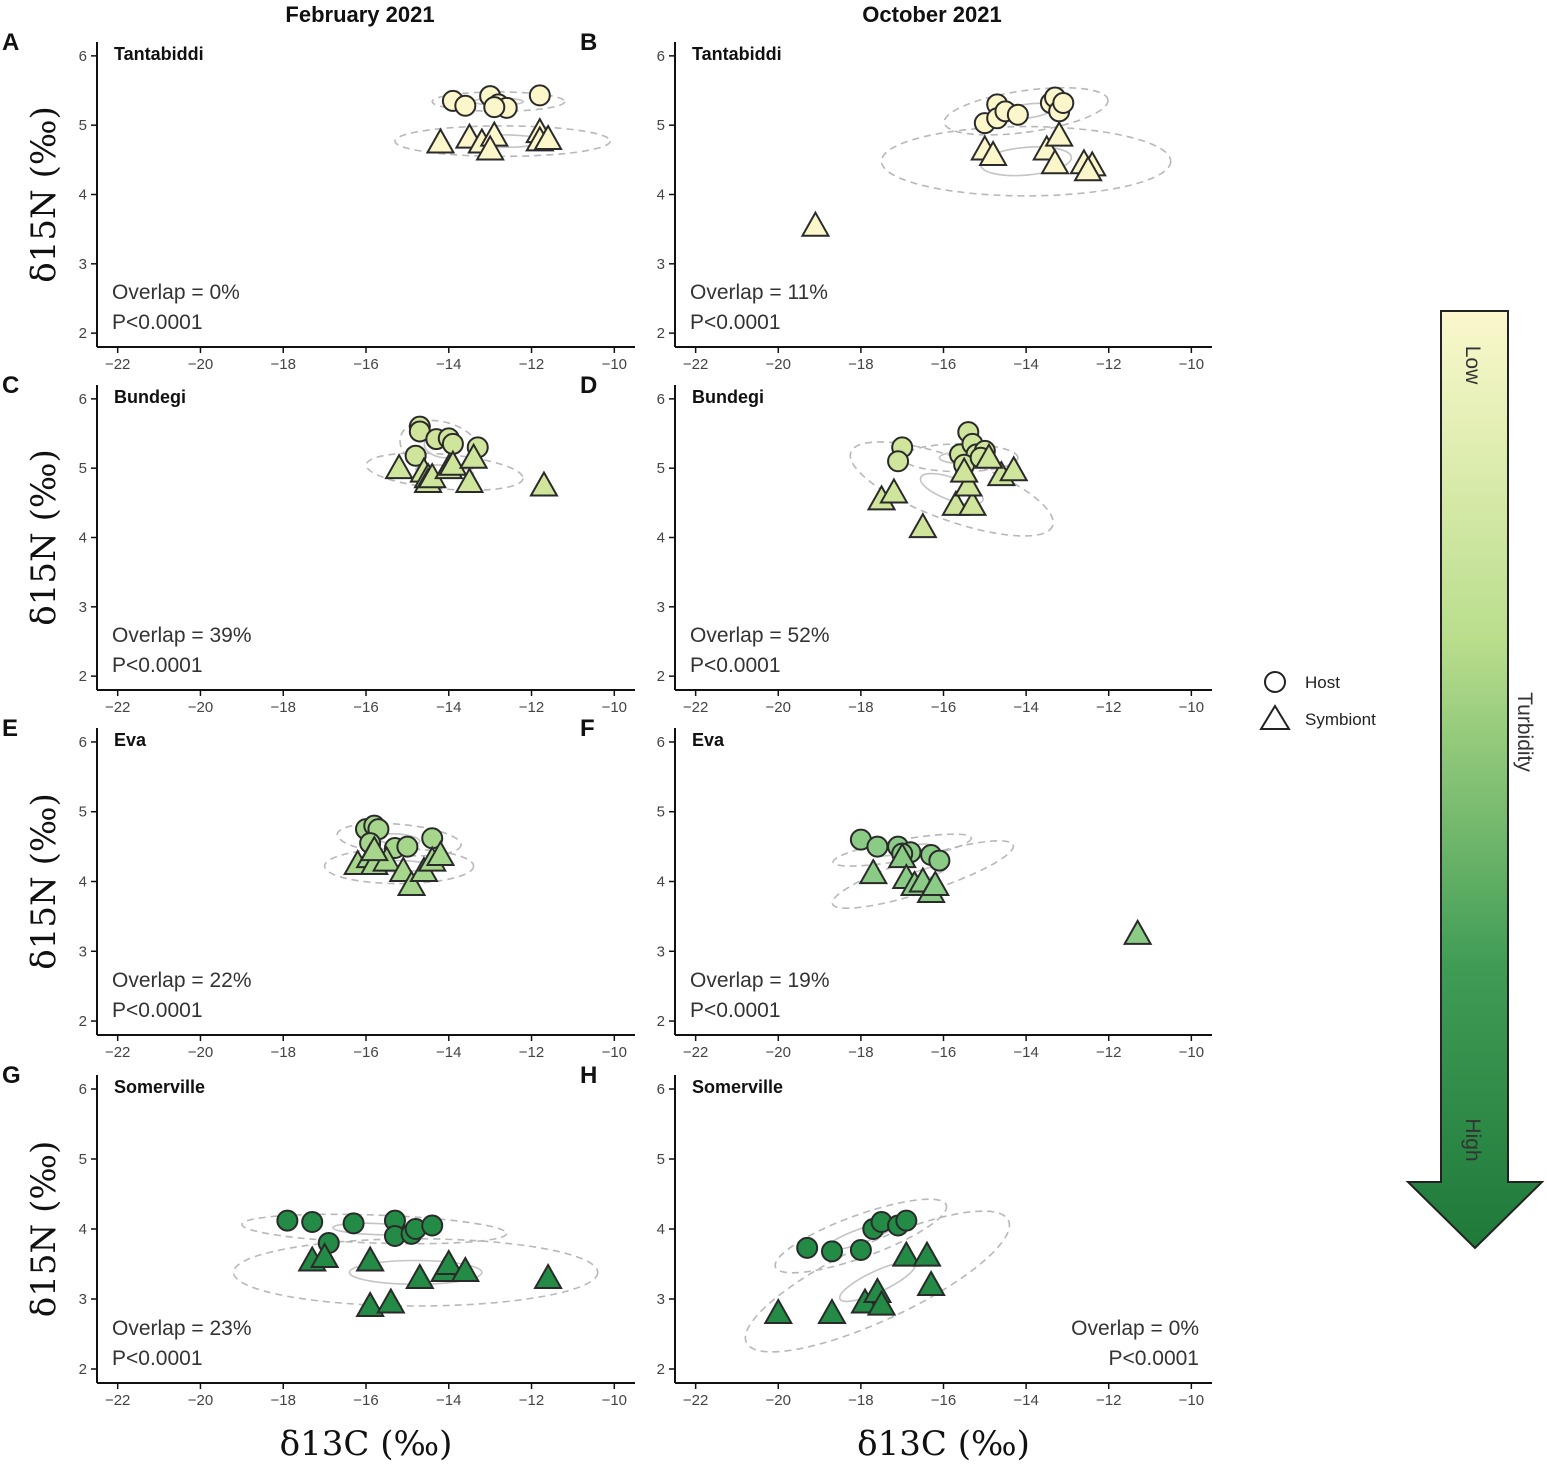 Image resolution: width=1547 pixels, height=1470 pixels. I want to click on panel-letter: C, so click(10, 385).